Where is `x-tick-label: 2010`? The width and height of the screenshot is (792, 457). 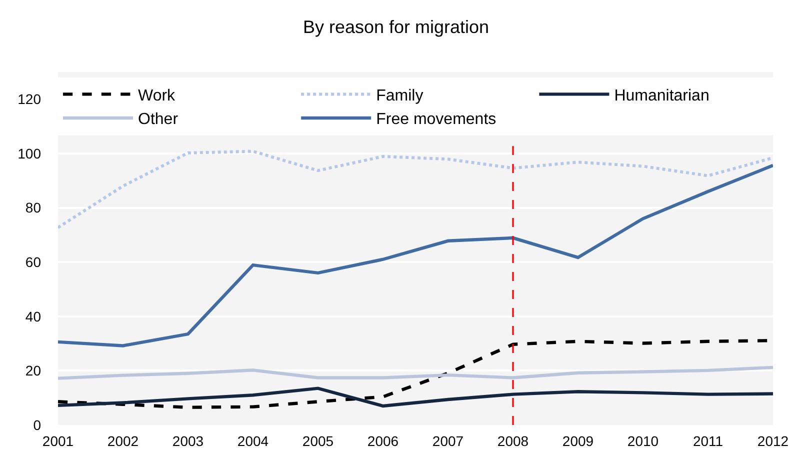 x-tick-label: 2010 is located at coordinates (643, 441).